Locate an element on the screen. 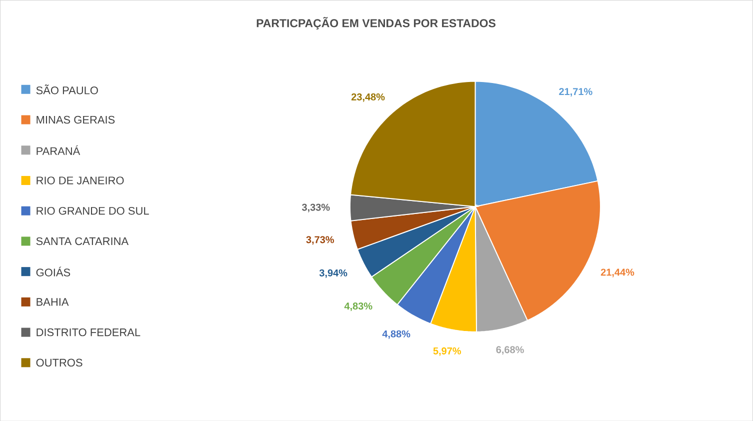  legend-label: DISTRITO FEDERAL is located at coordinates (88, 332).